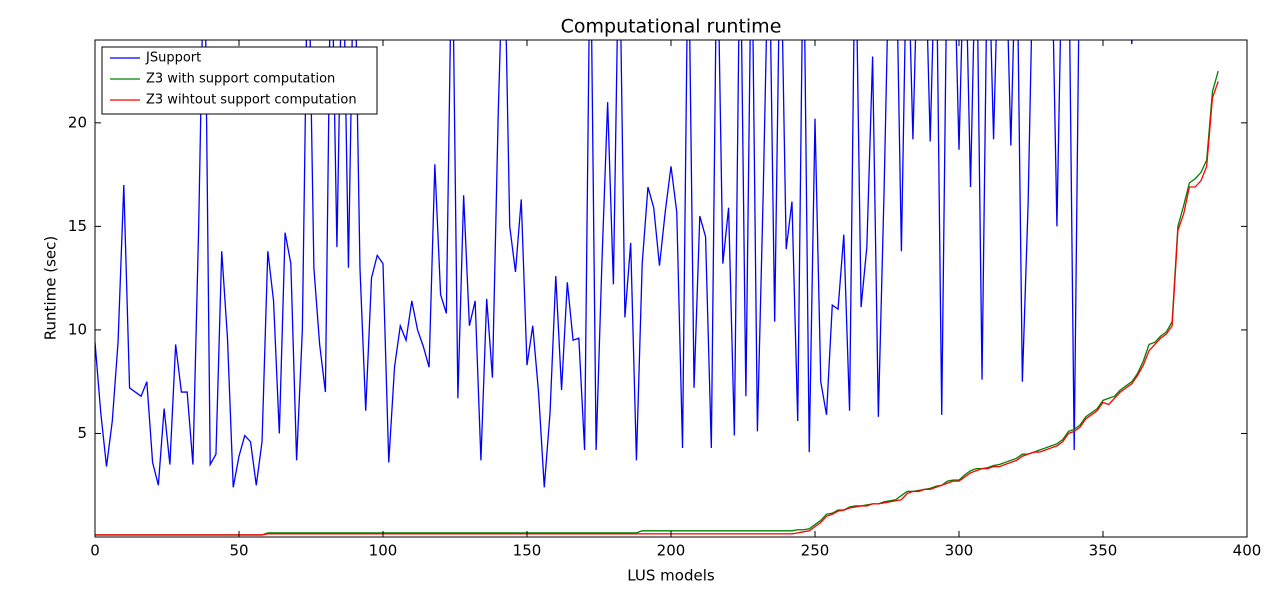 Image resolution: width=1275 pixels, height=600 pixels. I want to click on legend-label: Z3 with support computation, so click(240, 79).